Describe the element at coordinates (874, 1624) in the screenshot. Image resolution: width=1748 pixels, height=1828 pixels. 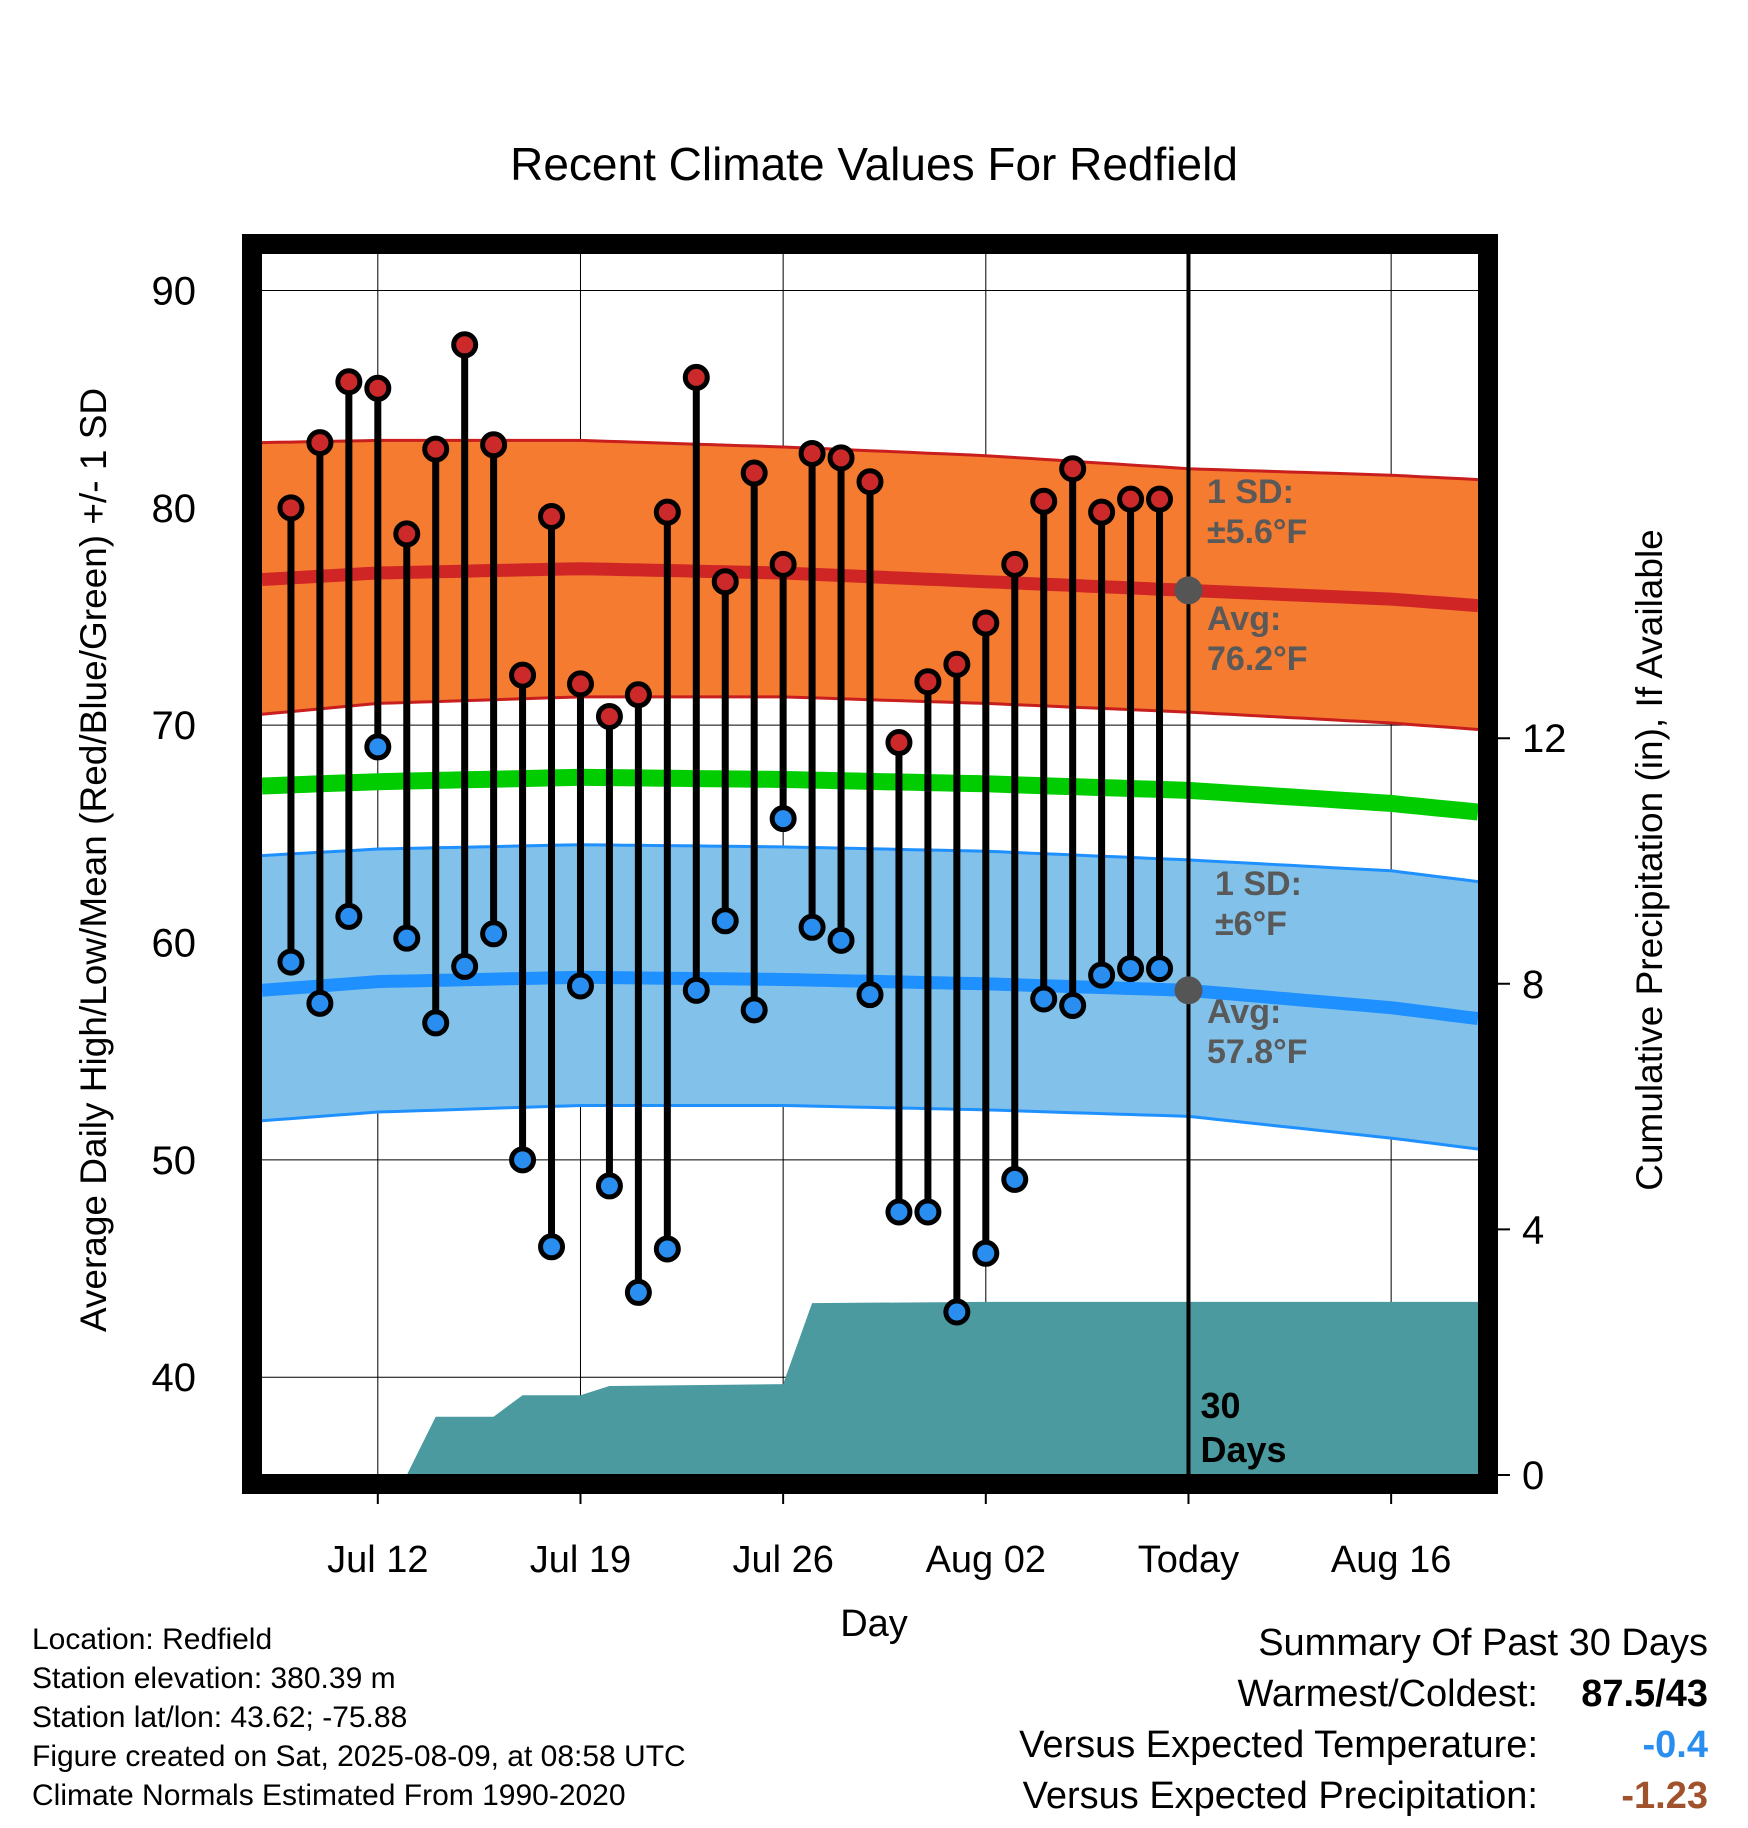
I see `x-axis-label: Day` at that location.